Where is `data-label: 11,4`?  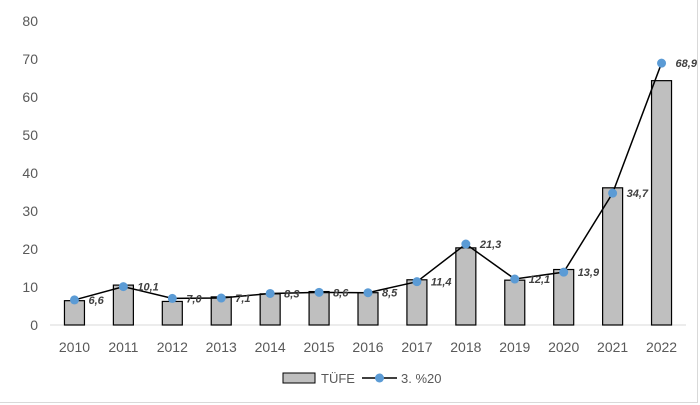 data-label: 11,4 is located at coordinates (441, 283).